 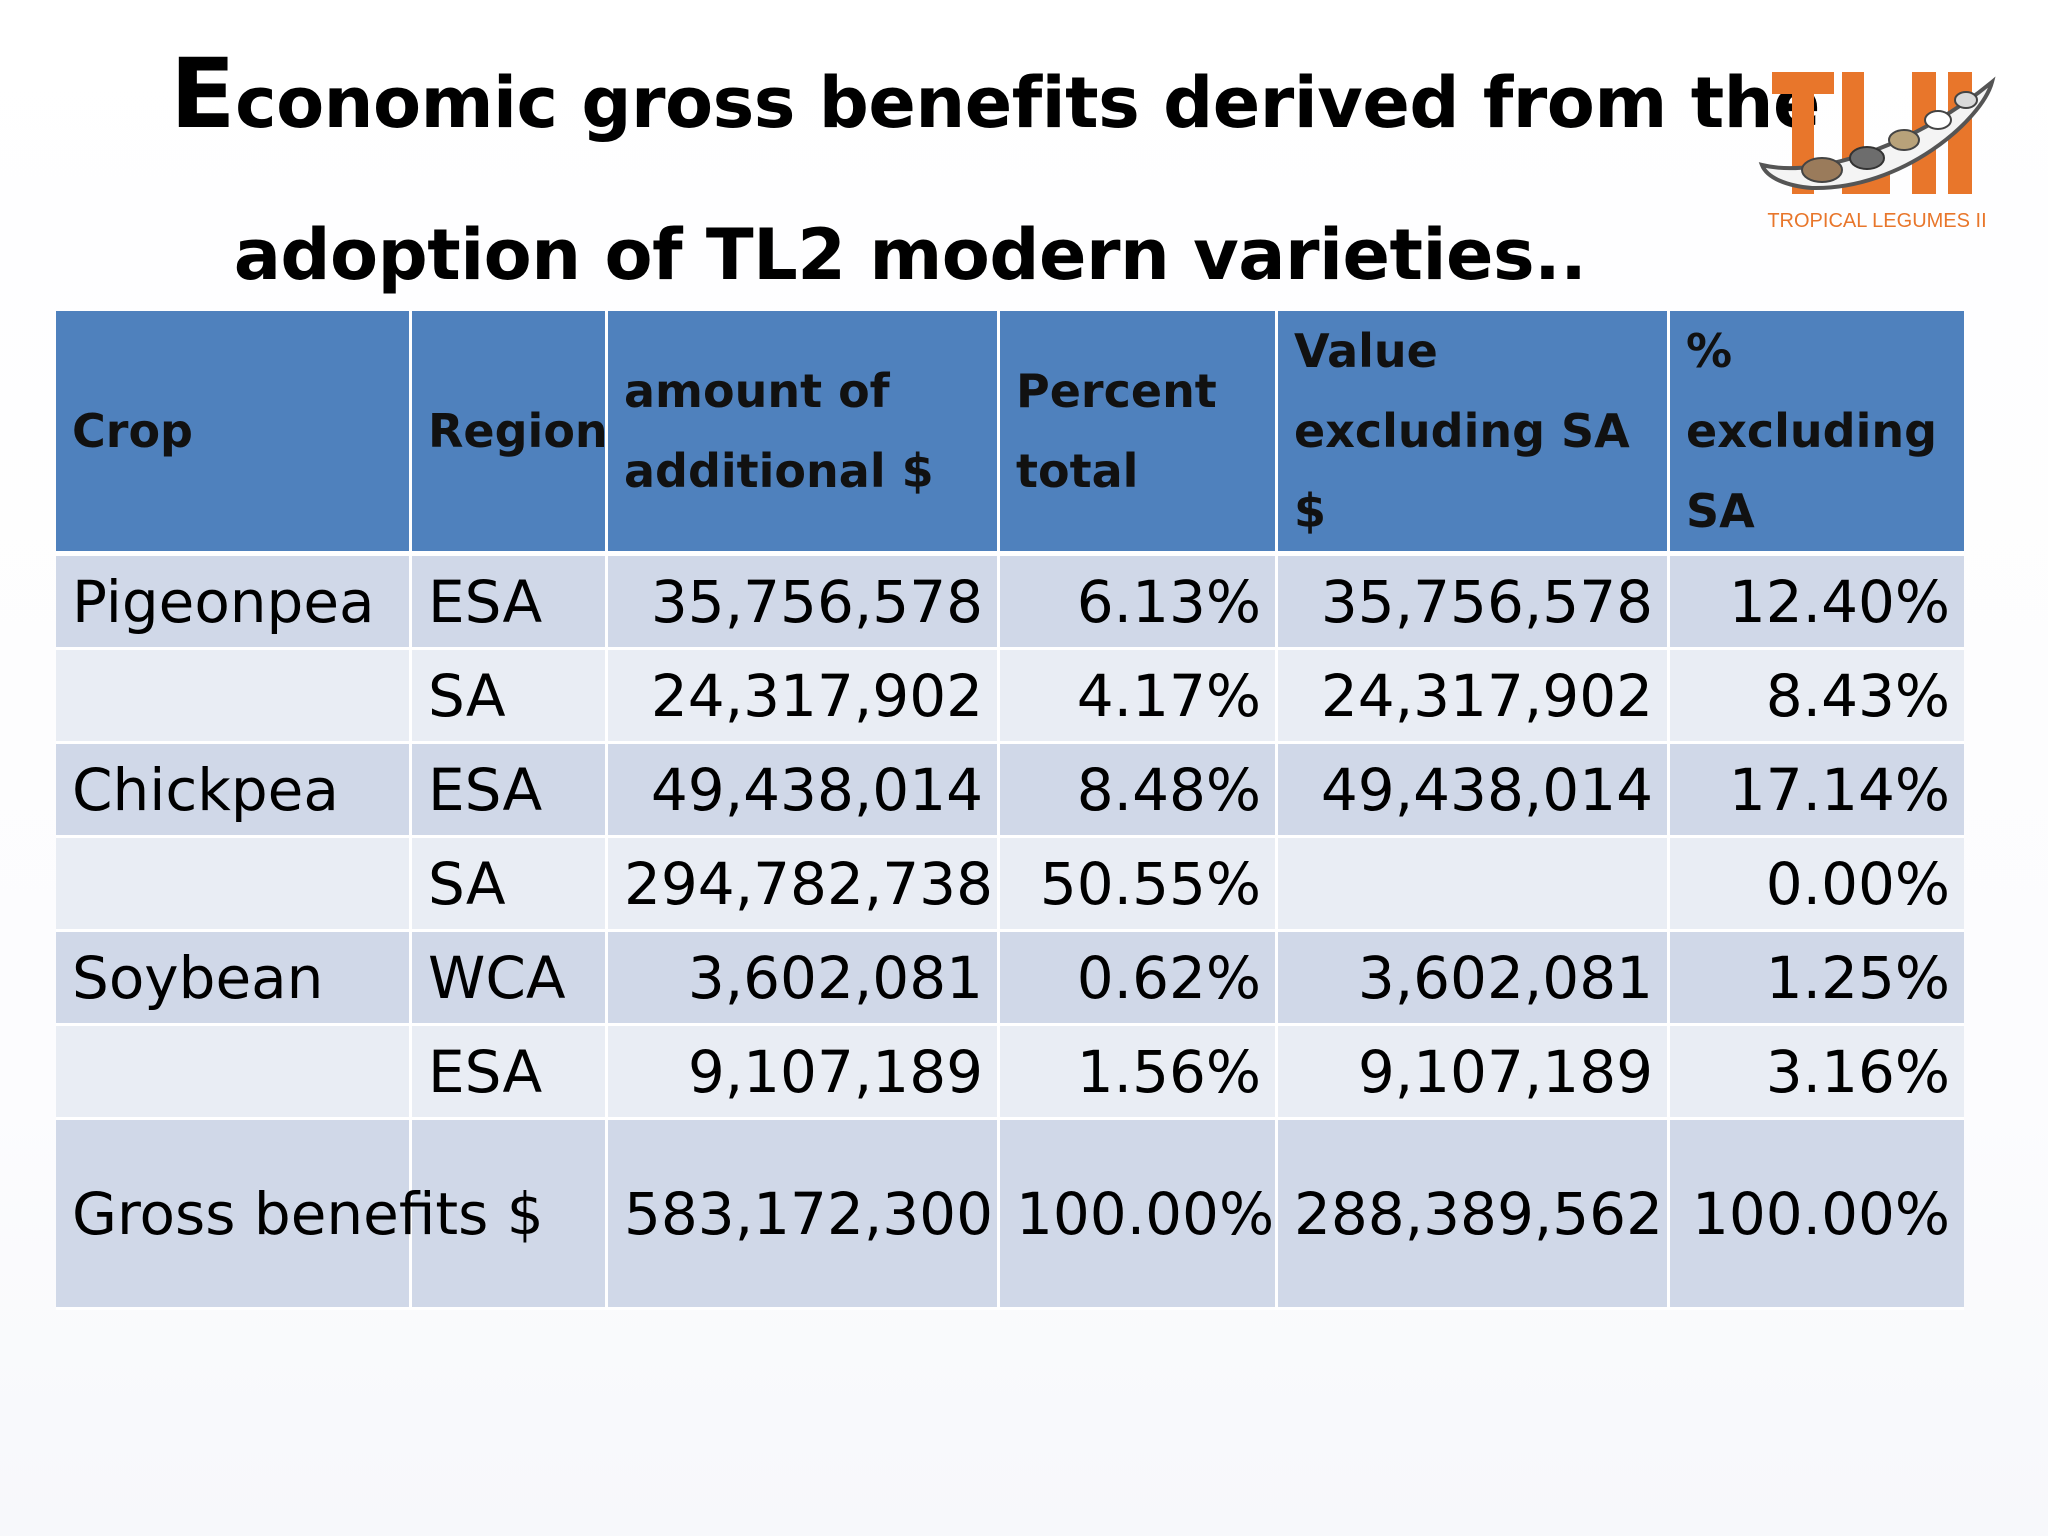 What do you see at coordinates (1817, 979) in the screenshot?
I see `cell-pct-excl: 1.25%` at bounding box center [1817, 979].